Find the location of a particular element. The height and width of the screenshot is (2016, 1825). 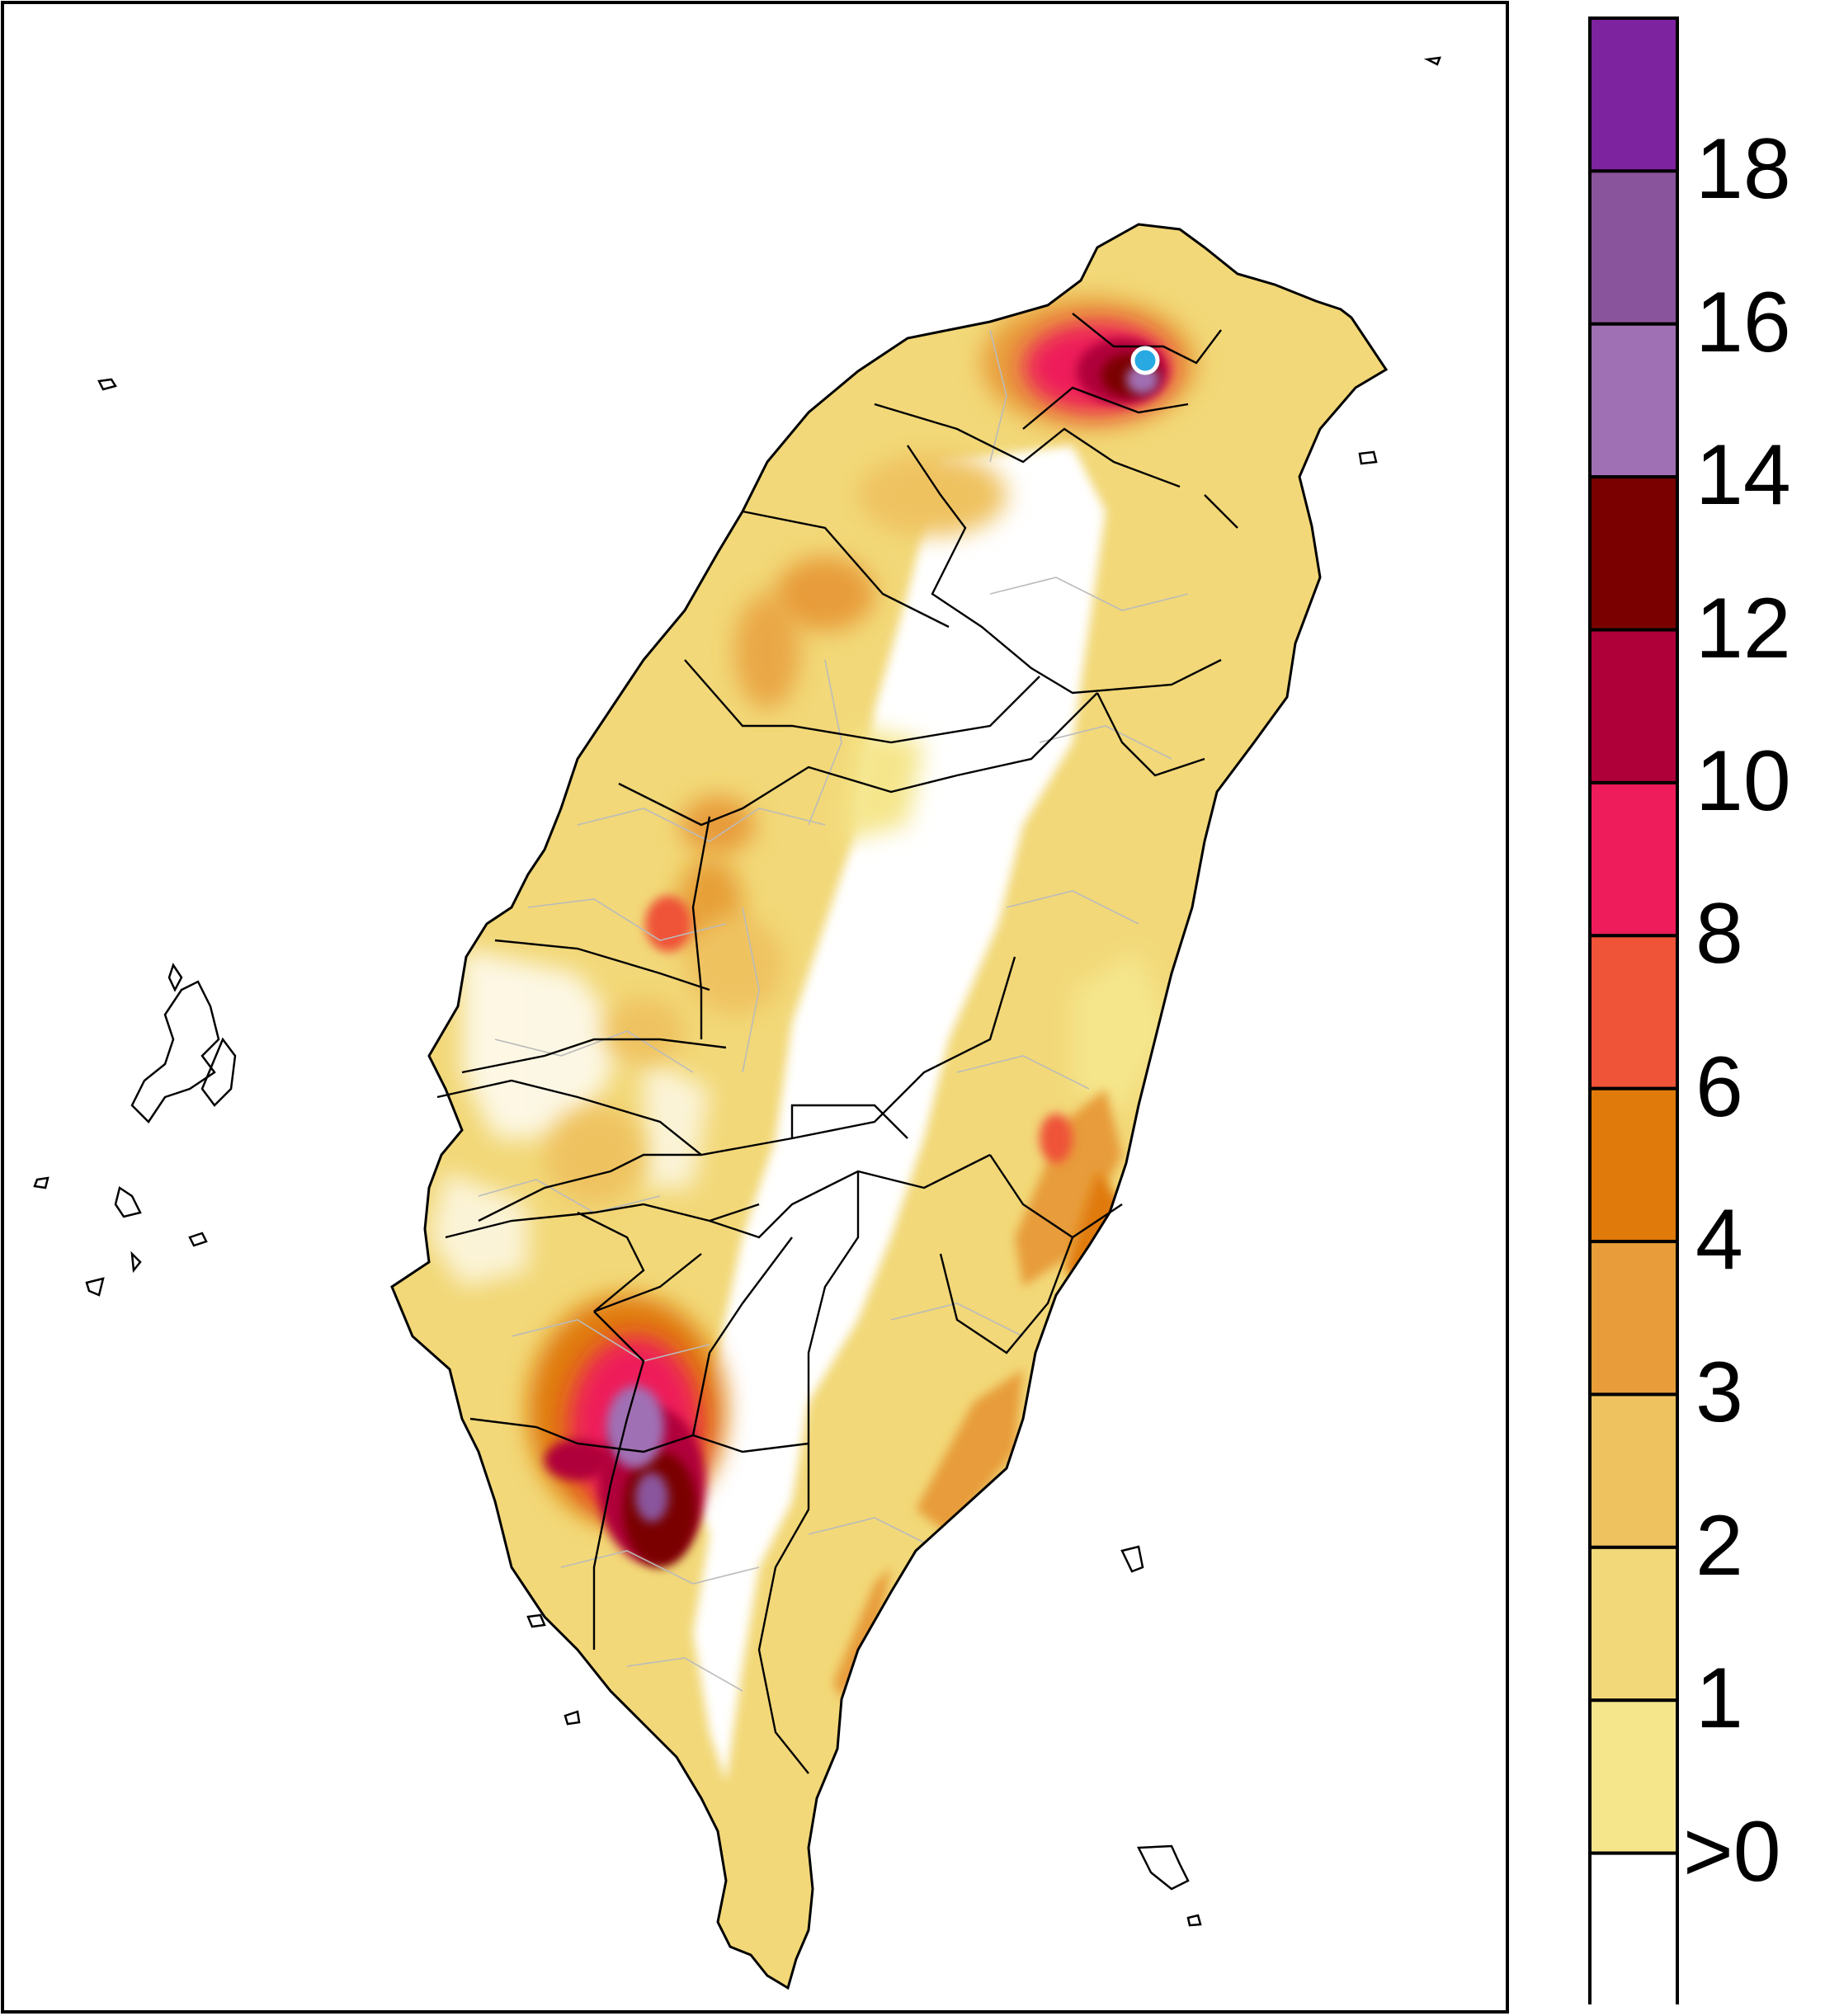

colorbar-label-10: 10 is located at coordinates (1743, 780).